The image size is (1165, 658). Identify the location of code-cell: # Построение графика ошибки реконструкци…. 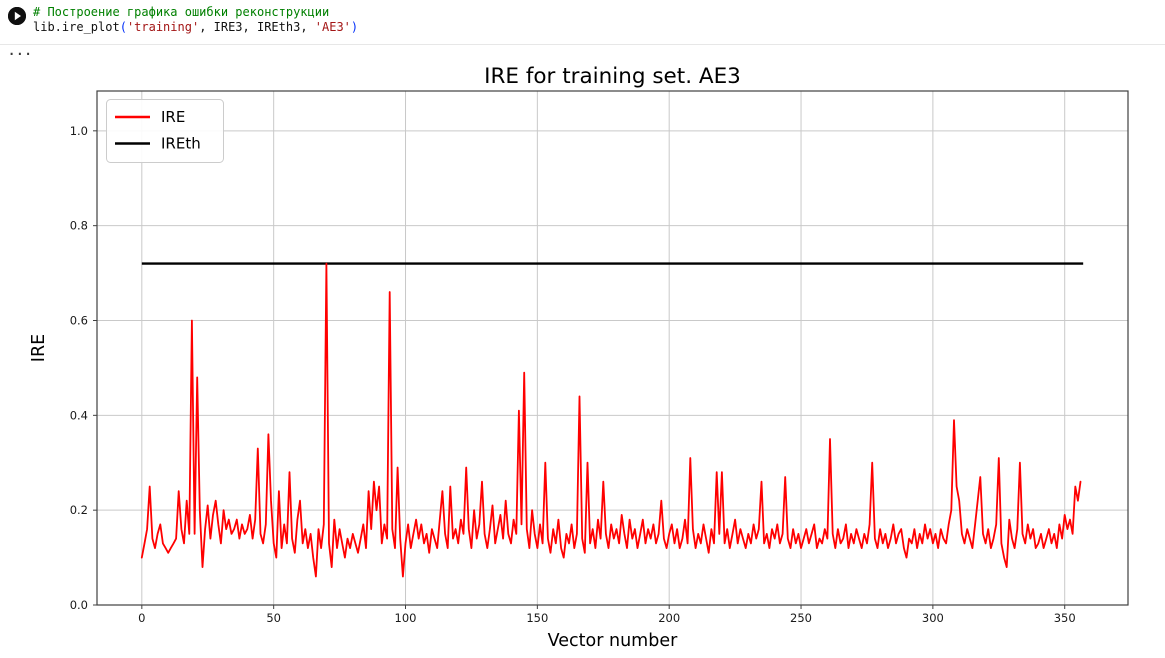
(582, 22).